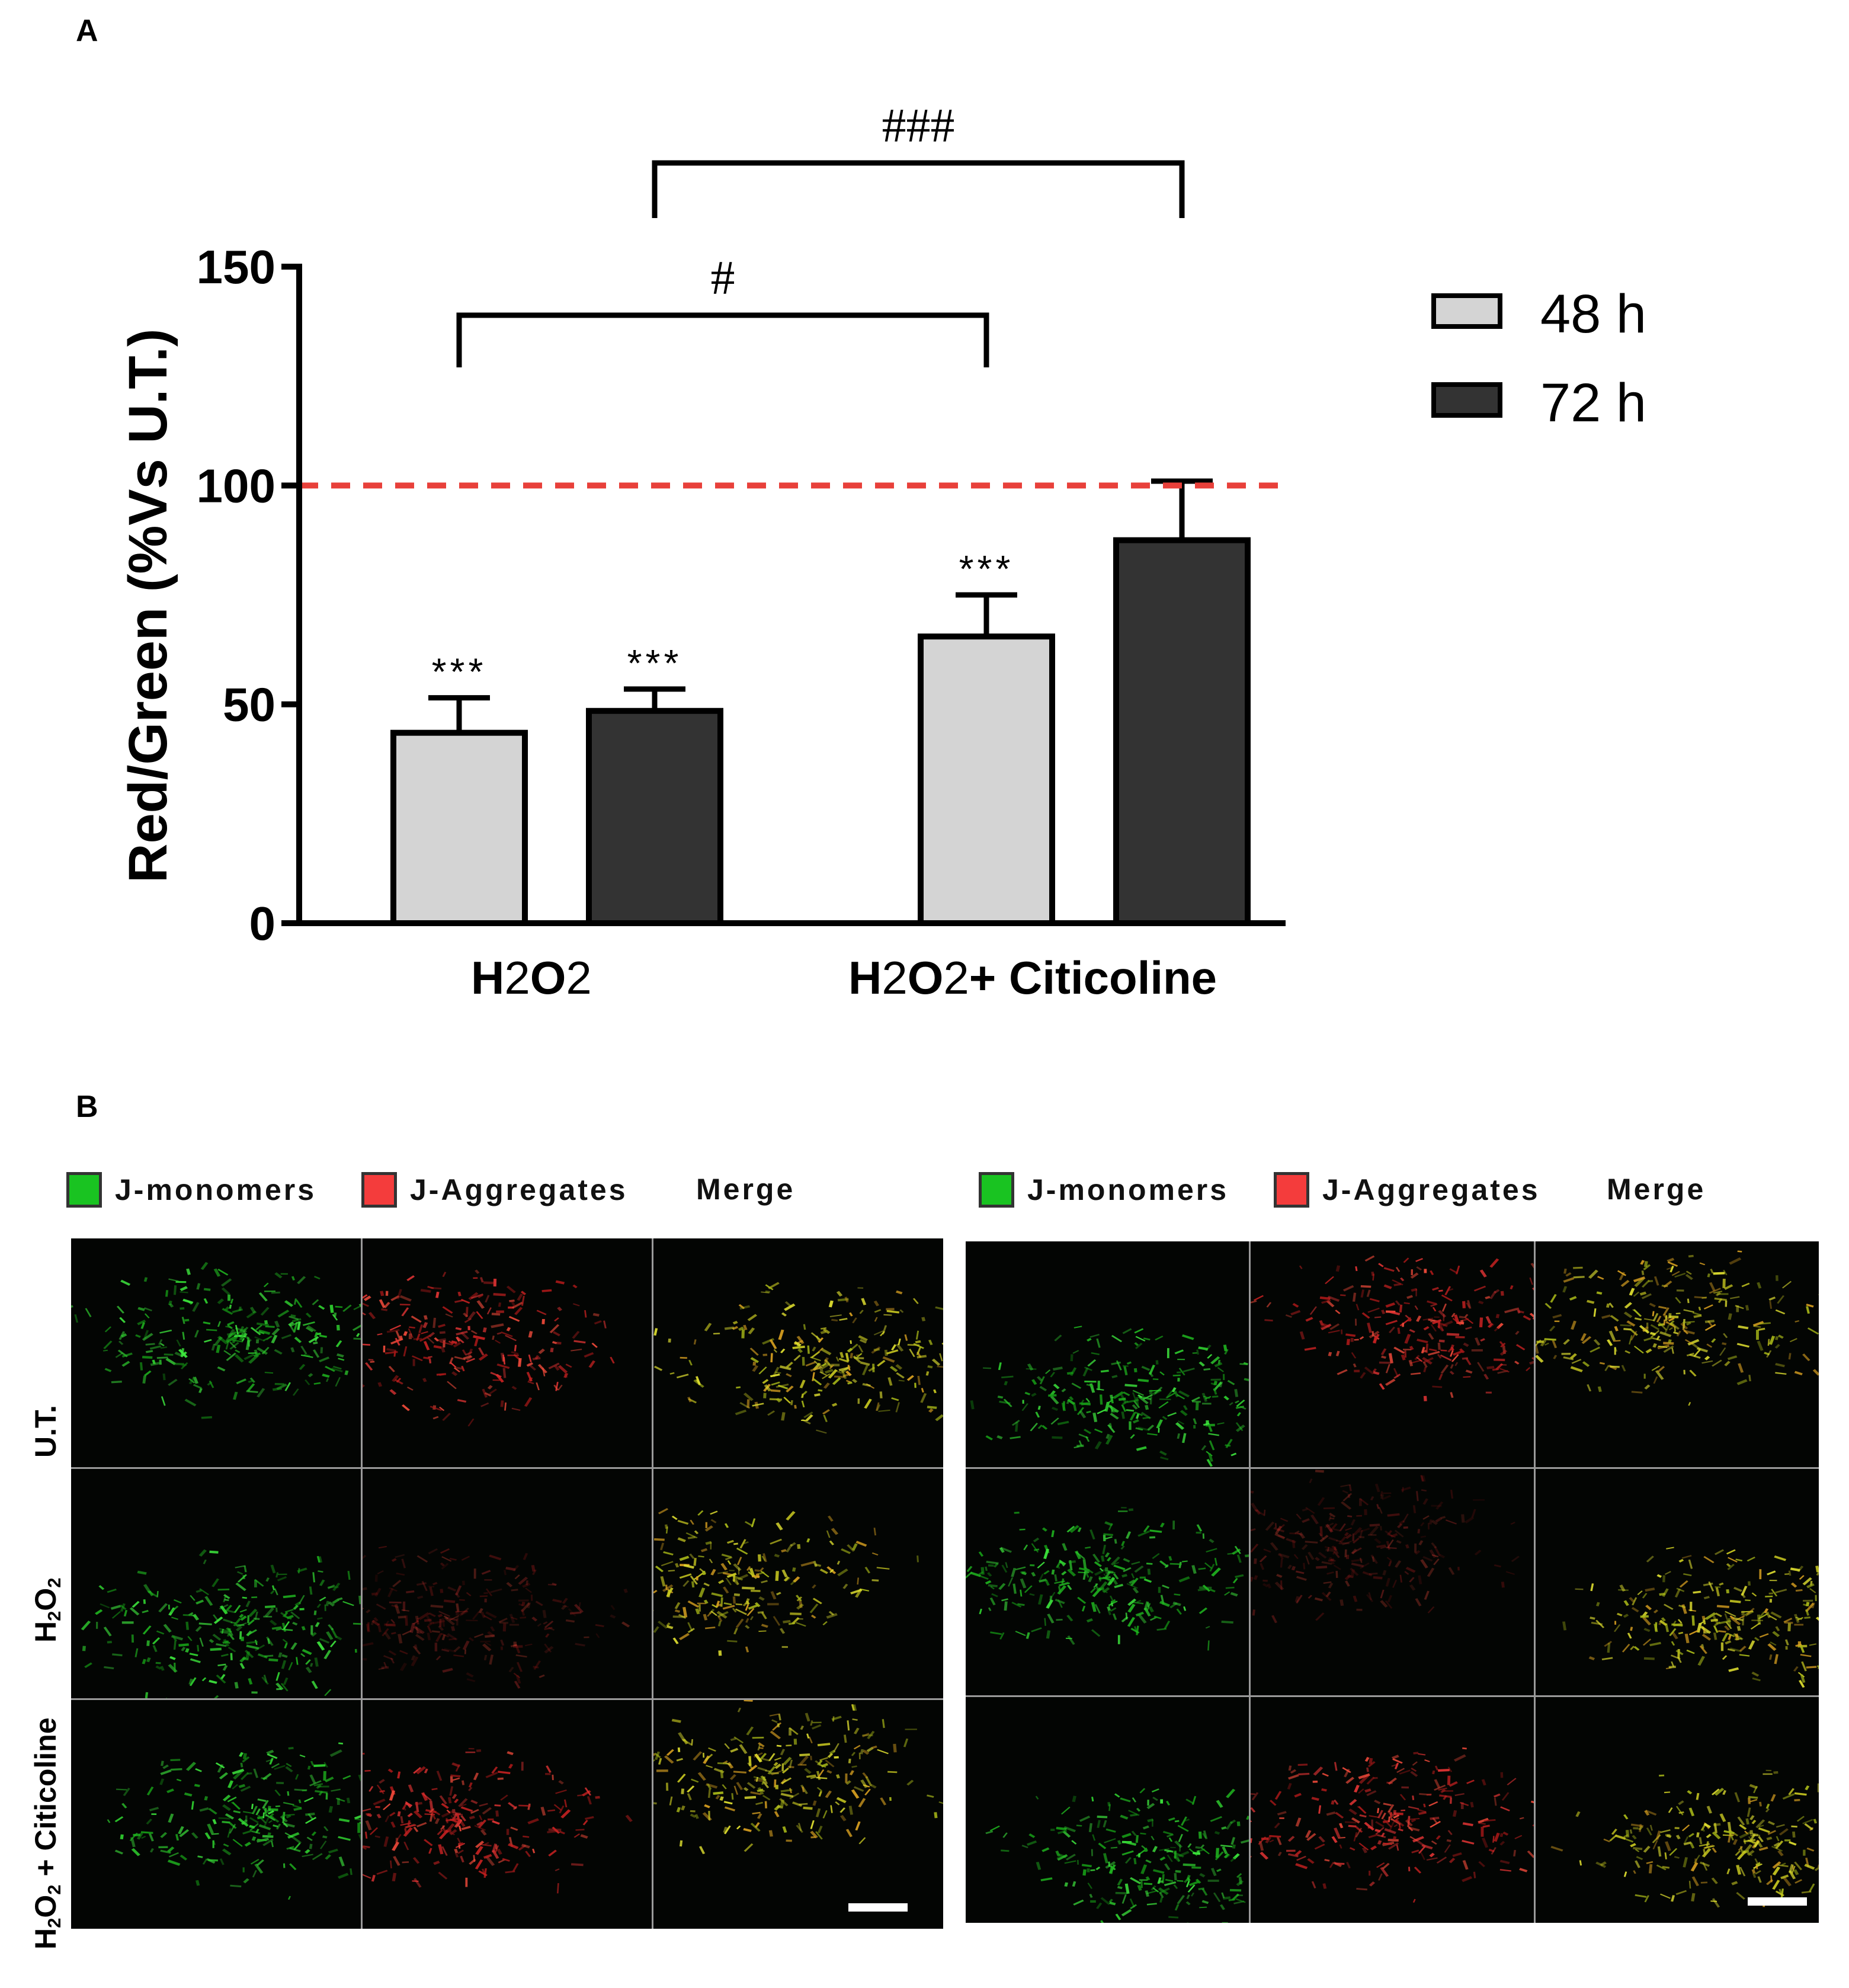 This screenshot has height=1988, width=1849. I want to click on channel-legend-right-aggregates: J-Aggregates, so click(1407, 1190).